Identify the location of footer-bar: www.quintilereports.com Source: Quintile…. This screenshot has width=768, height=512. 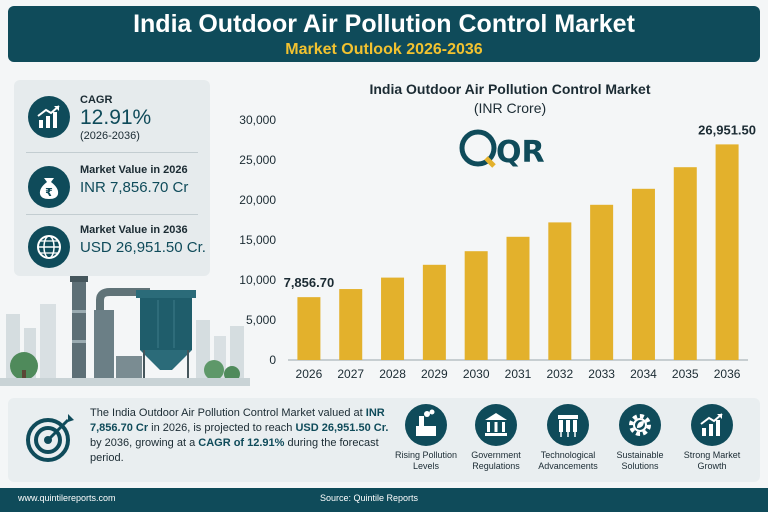
(384, 500).